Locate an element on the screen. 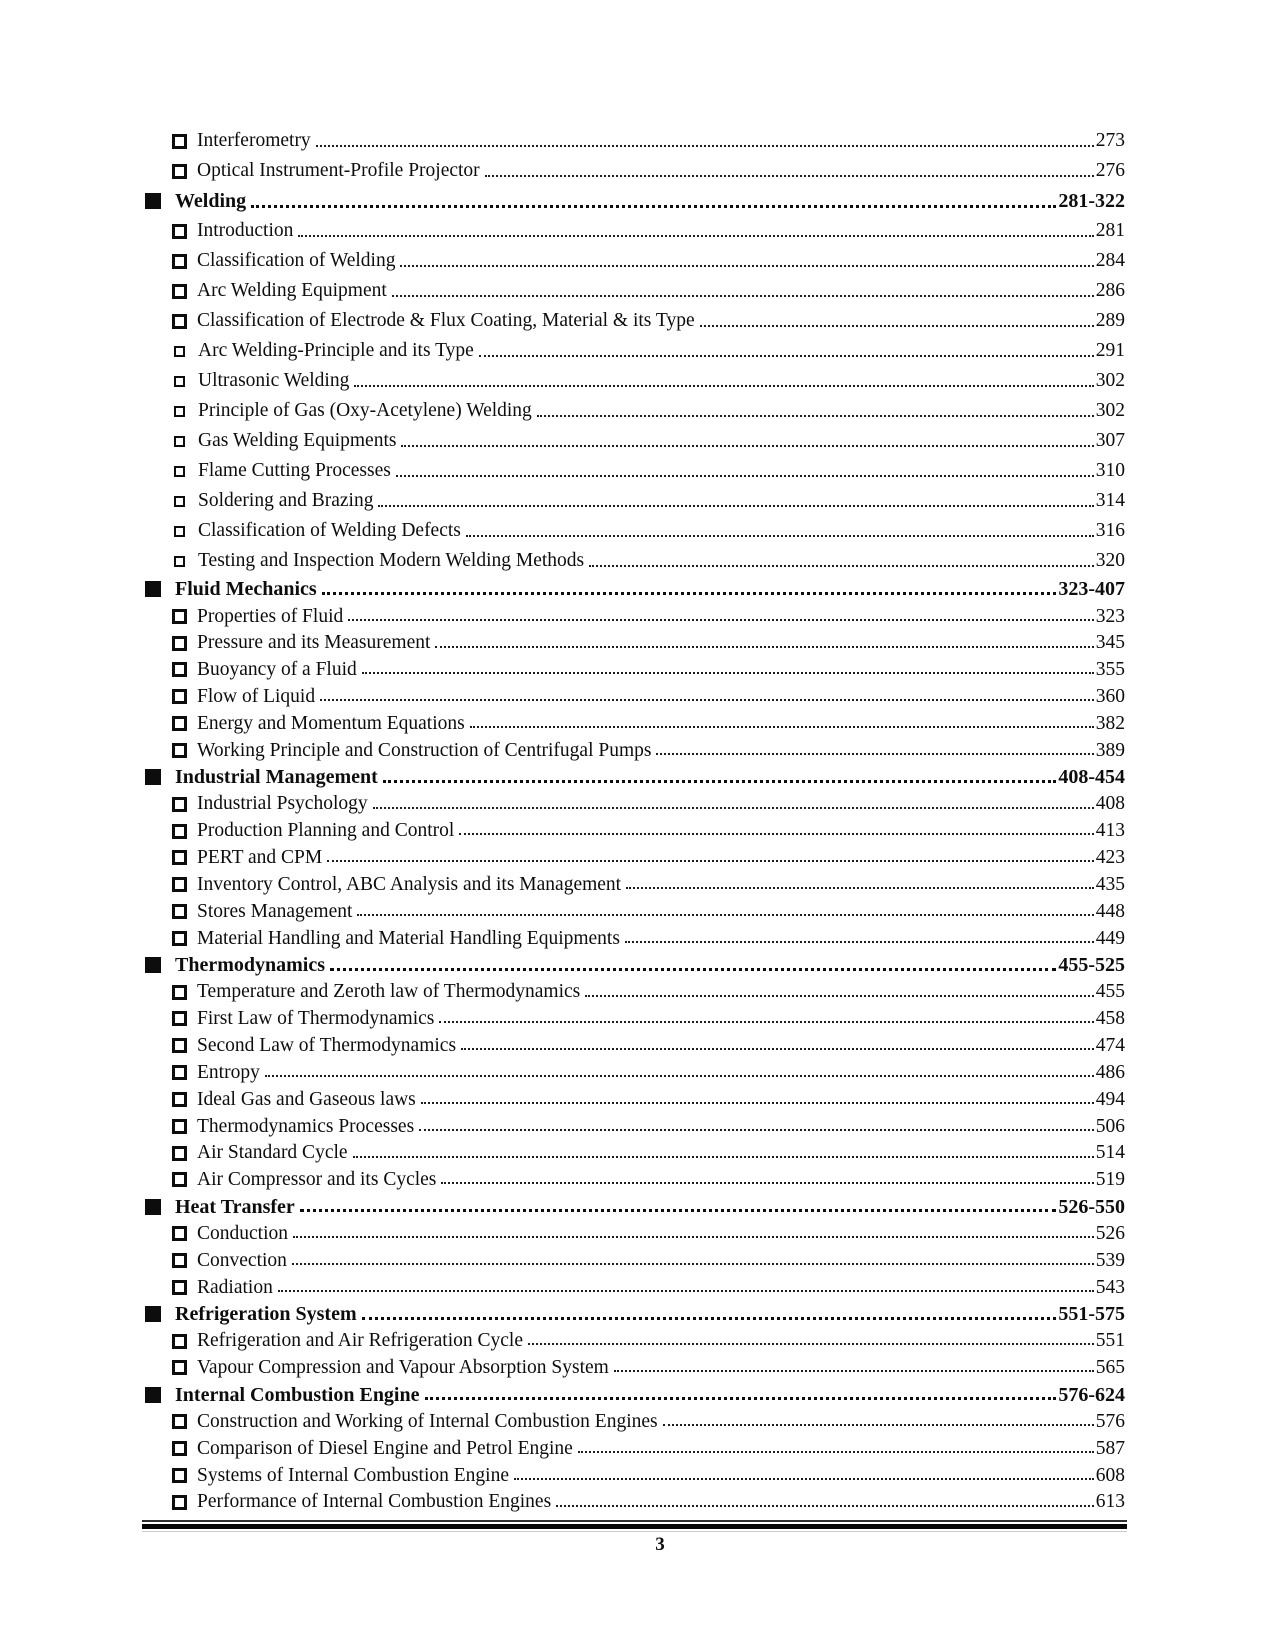 The image size is (1275, 1650). footer-divider-thick-line is located at coordinates (634, 1526).